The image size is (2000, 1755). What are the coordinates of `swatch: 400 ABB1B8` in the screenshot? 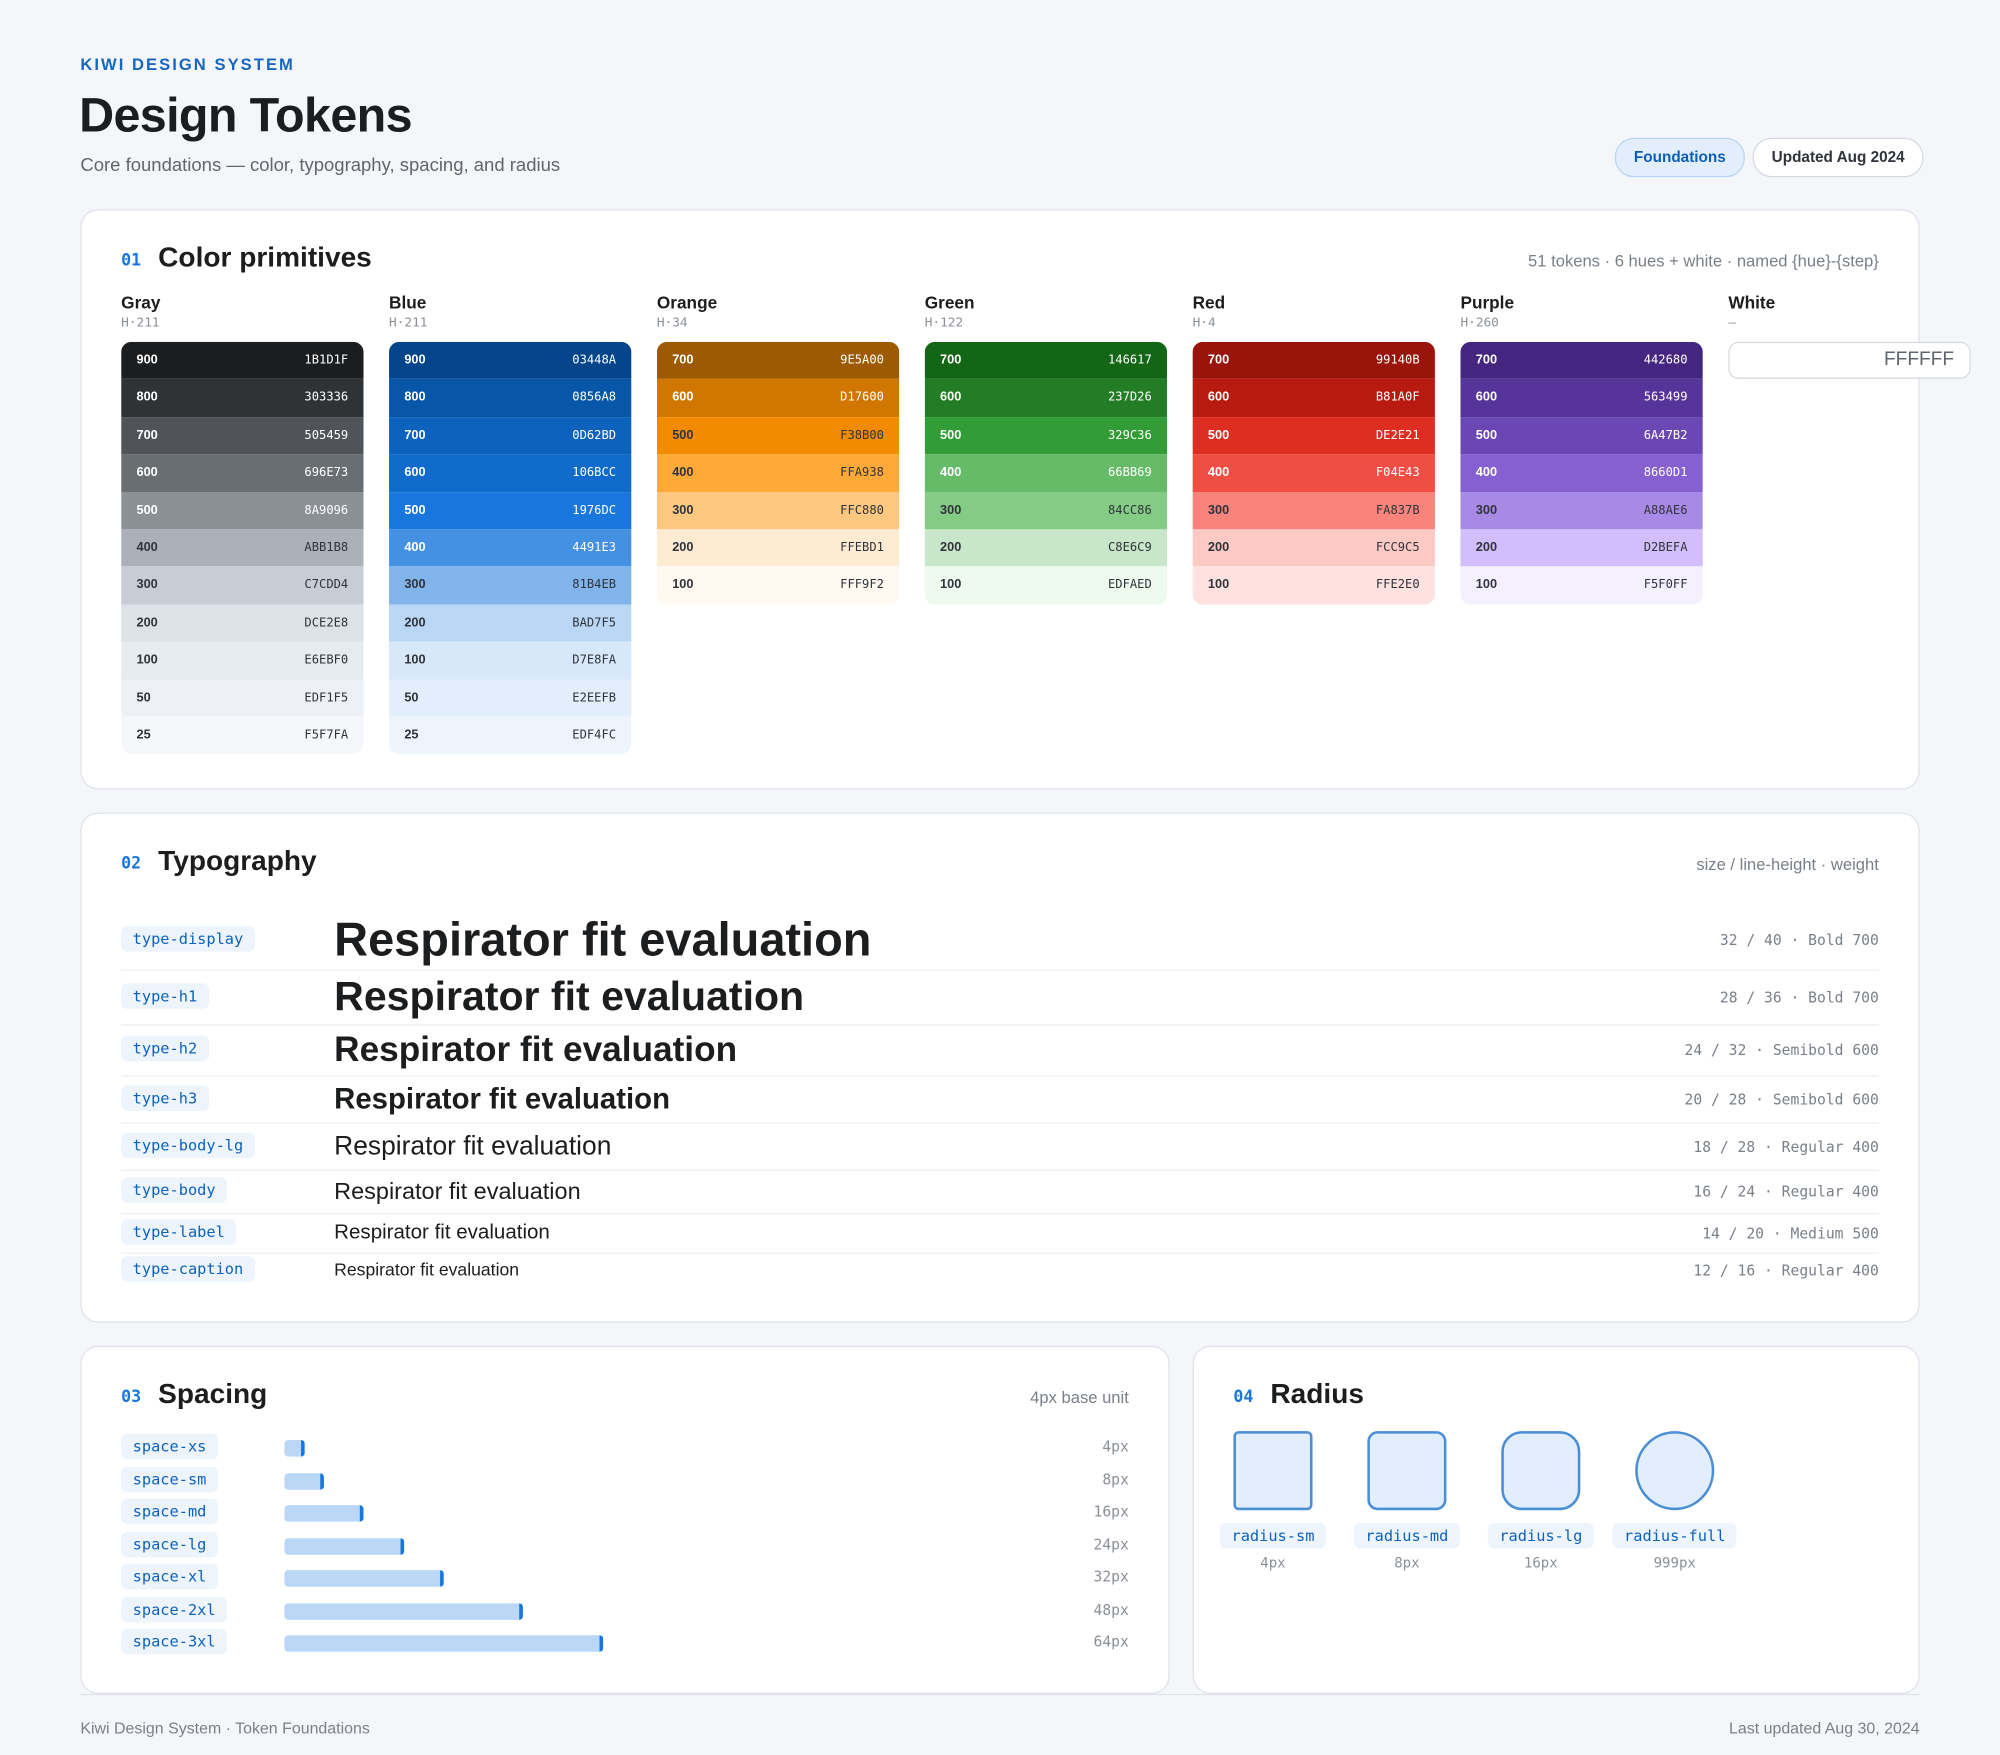 It's located at (242, 548).